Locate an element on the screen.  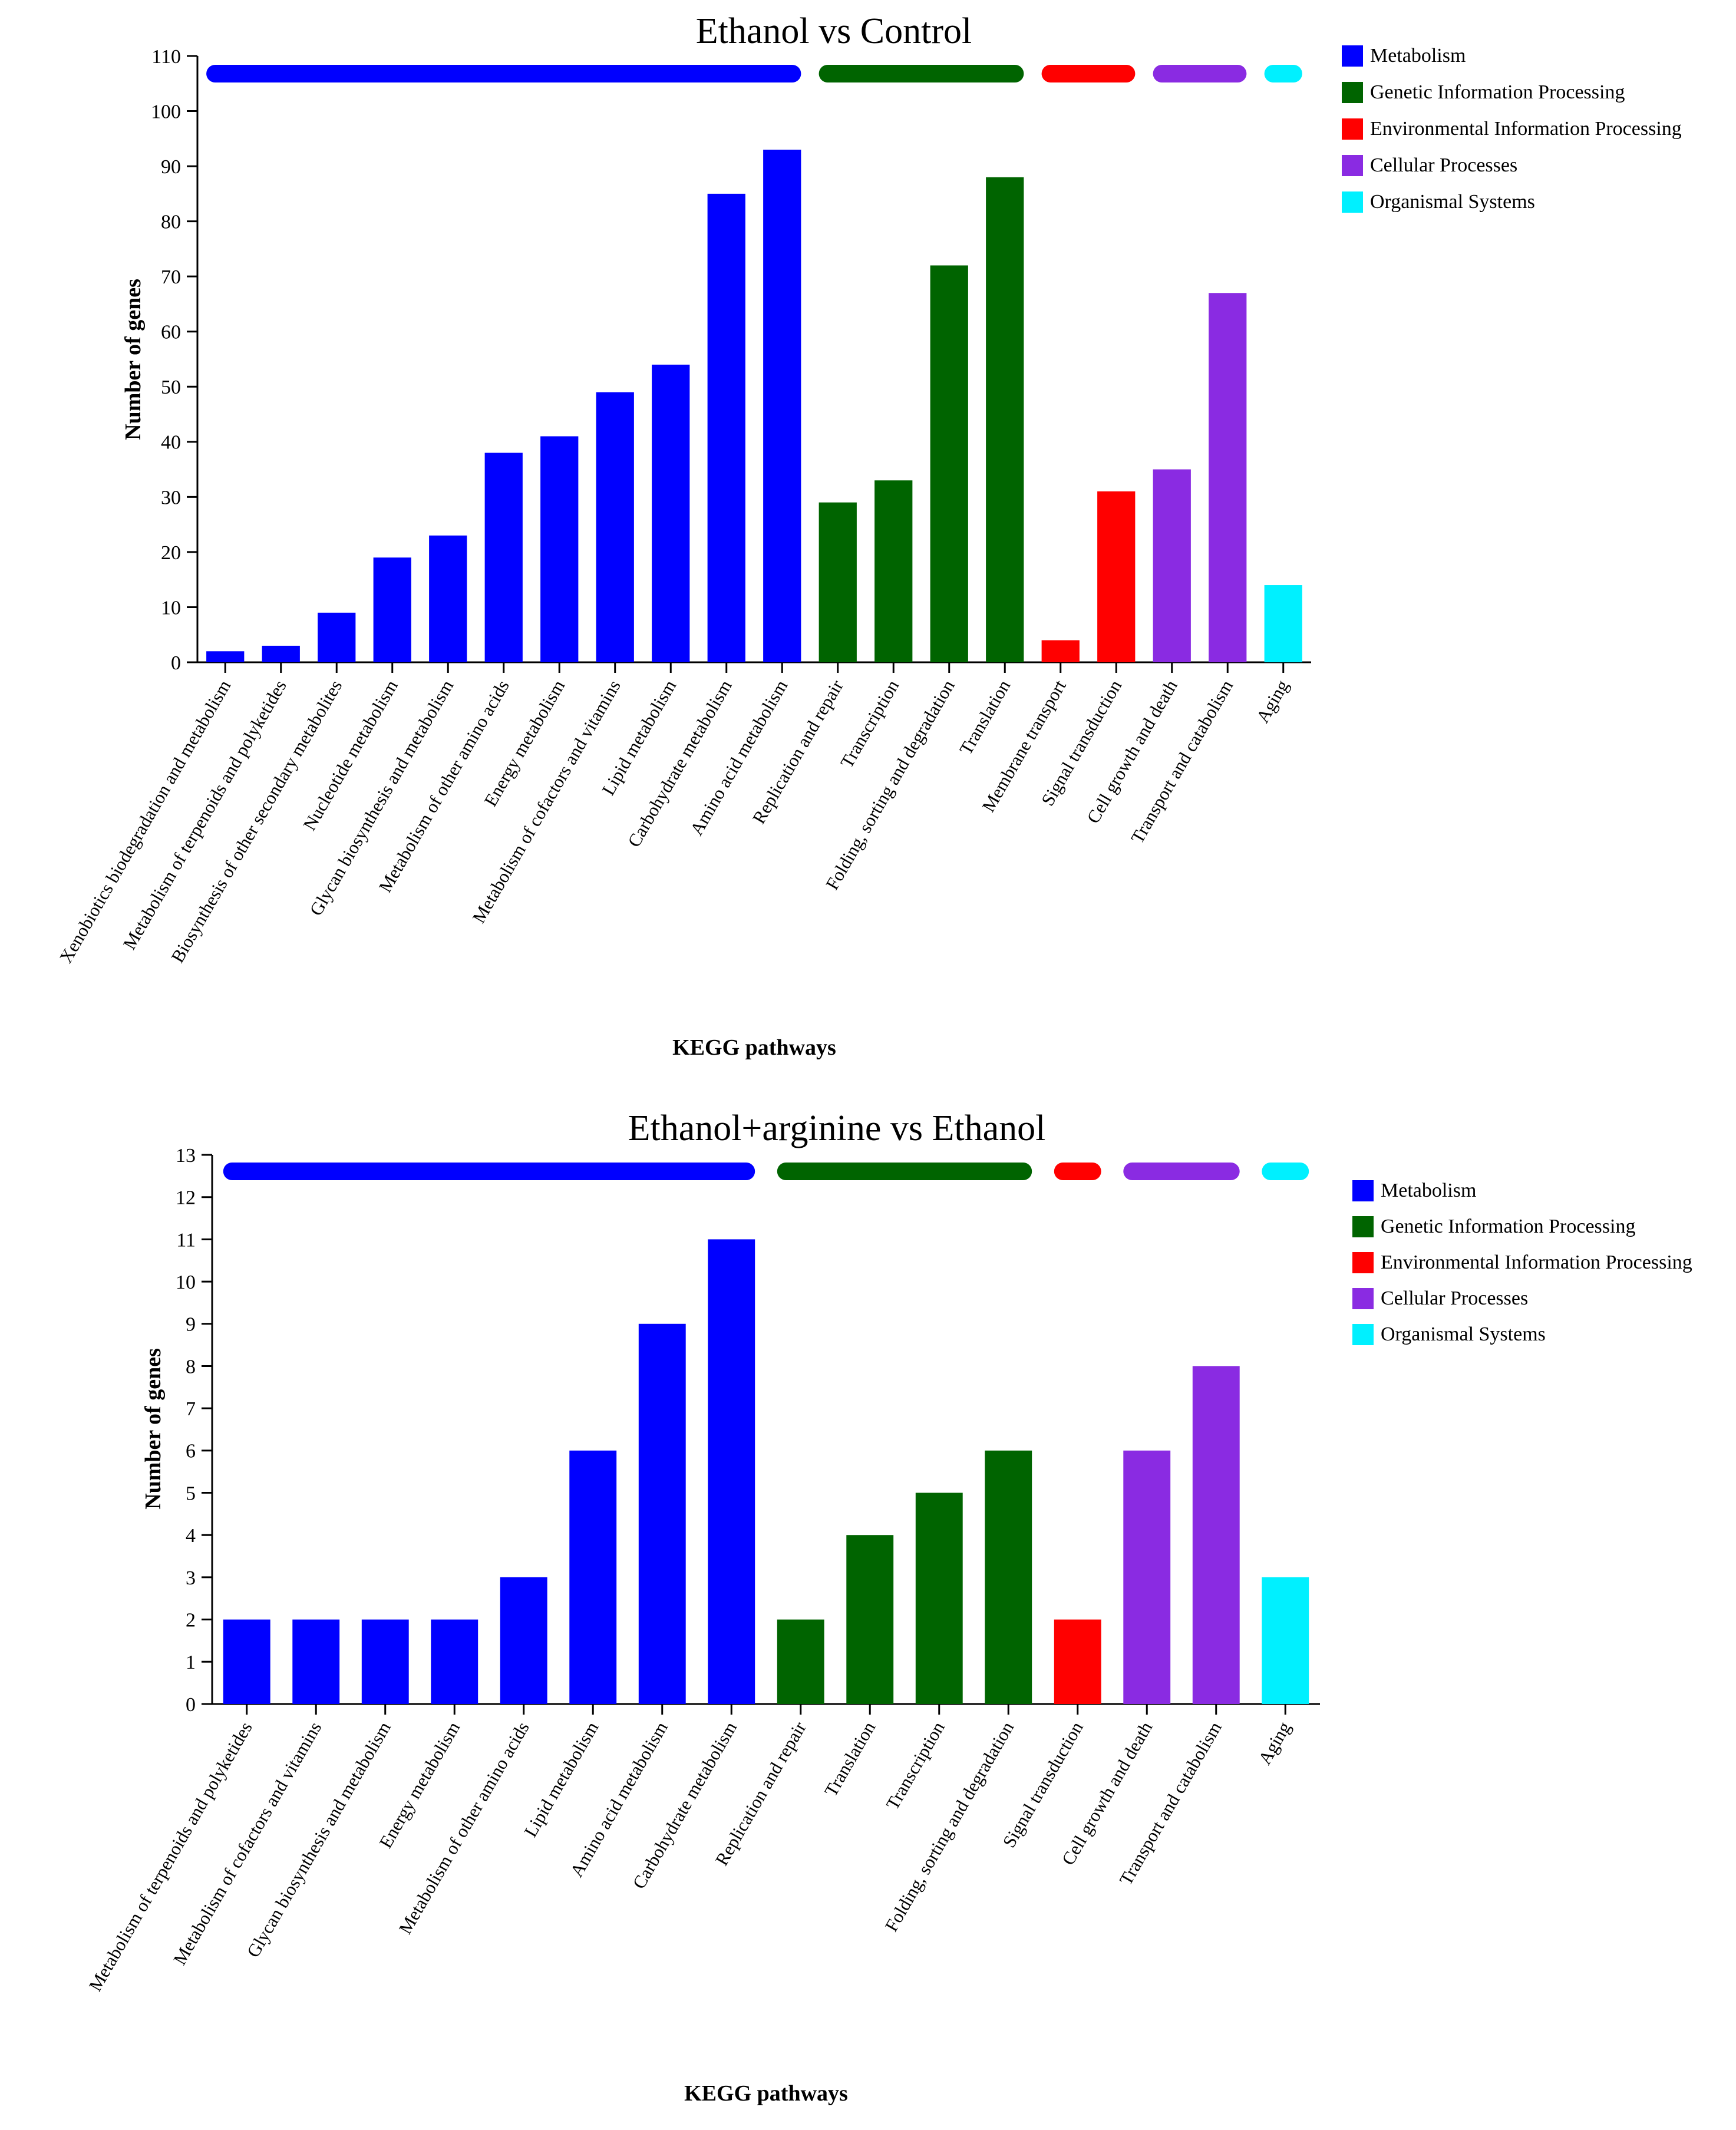
category-label: Transport and catabolism is located at coordinates (1182, 761).